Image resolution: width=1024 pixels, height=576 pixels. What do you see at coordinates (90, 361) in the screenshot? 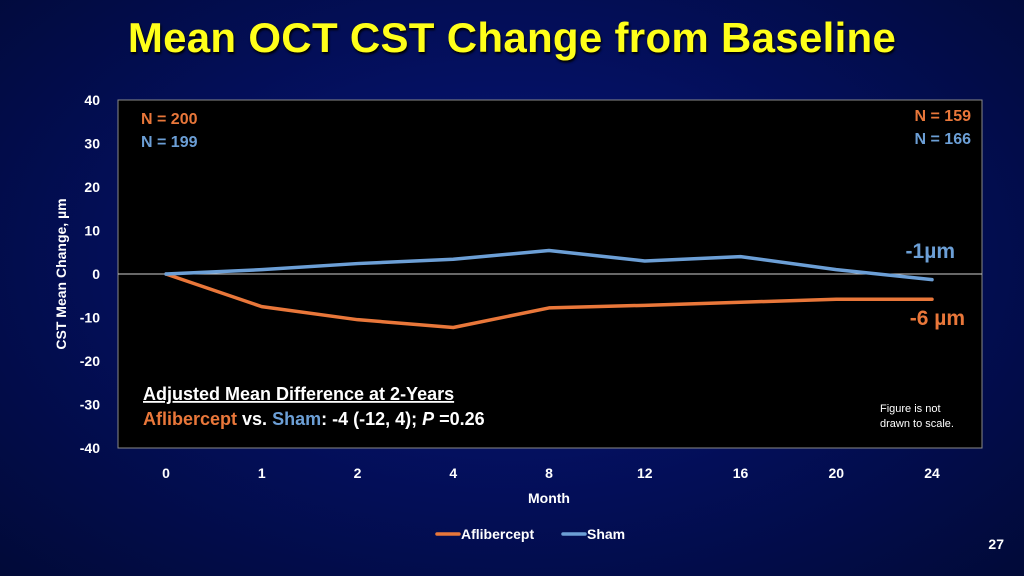
I see `y-tick-label: -20` at bounding box center [90, 361].